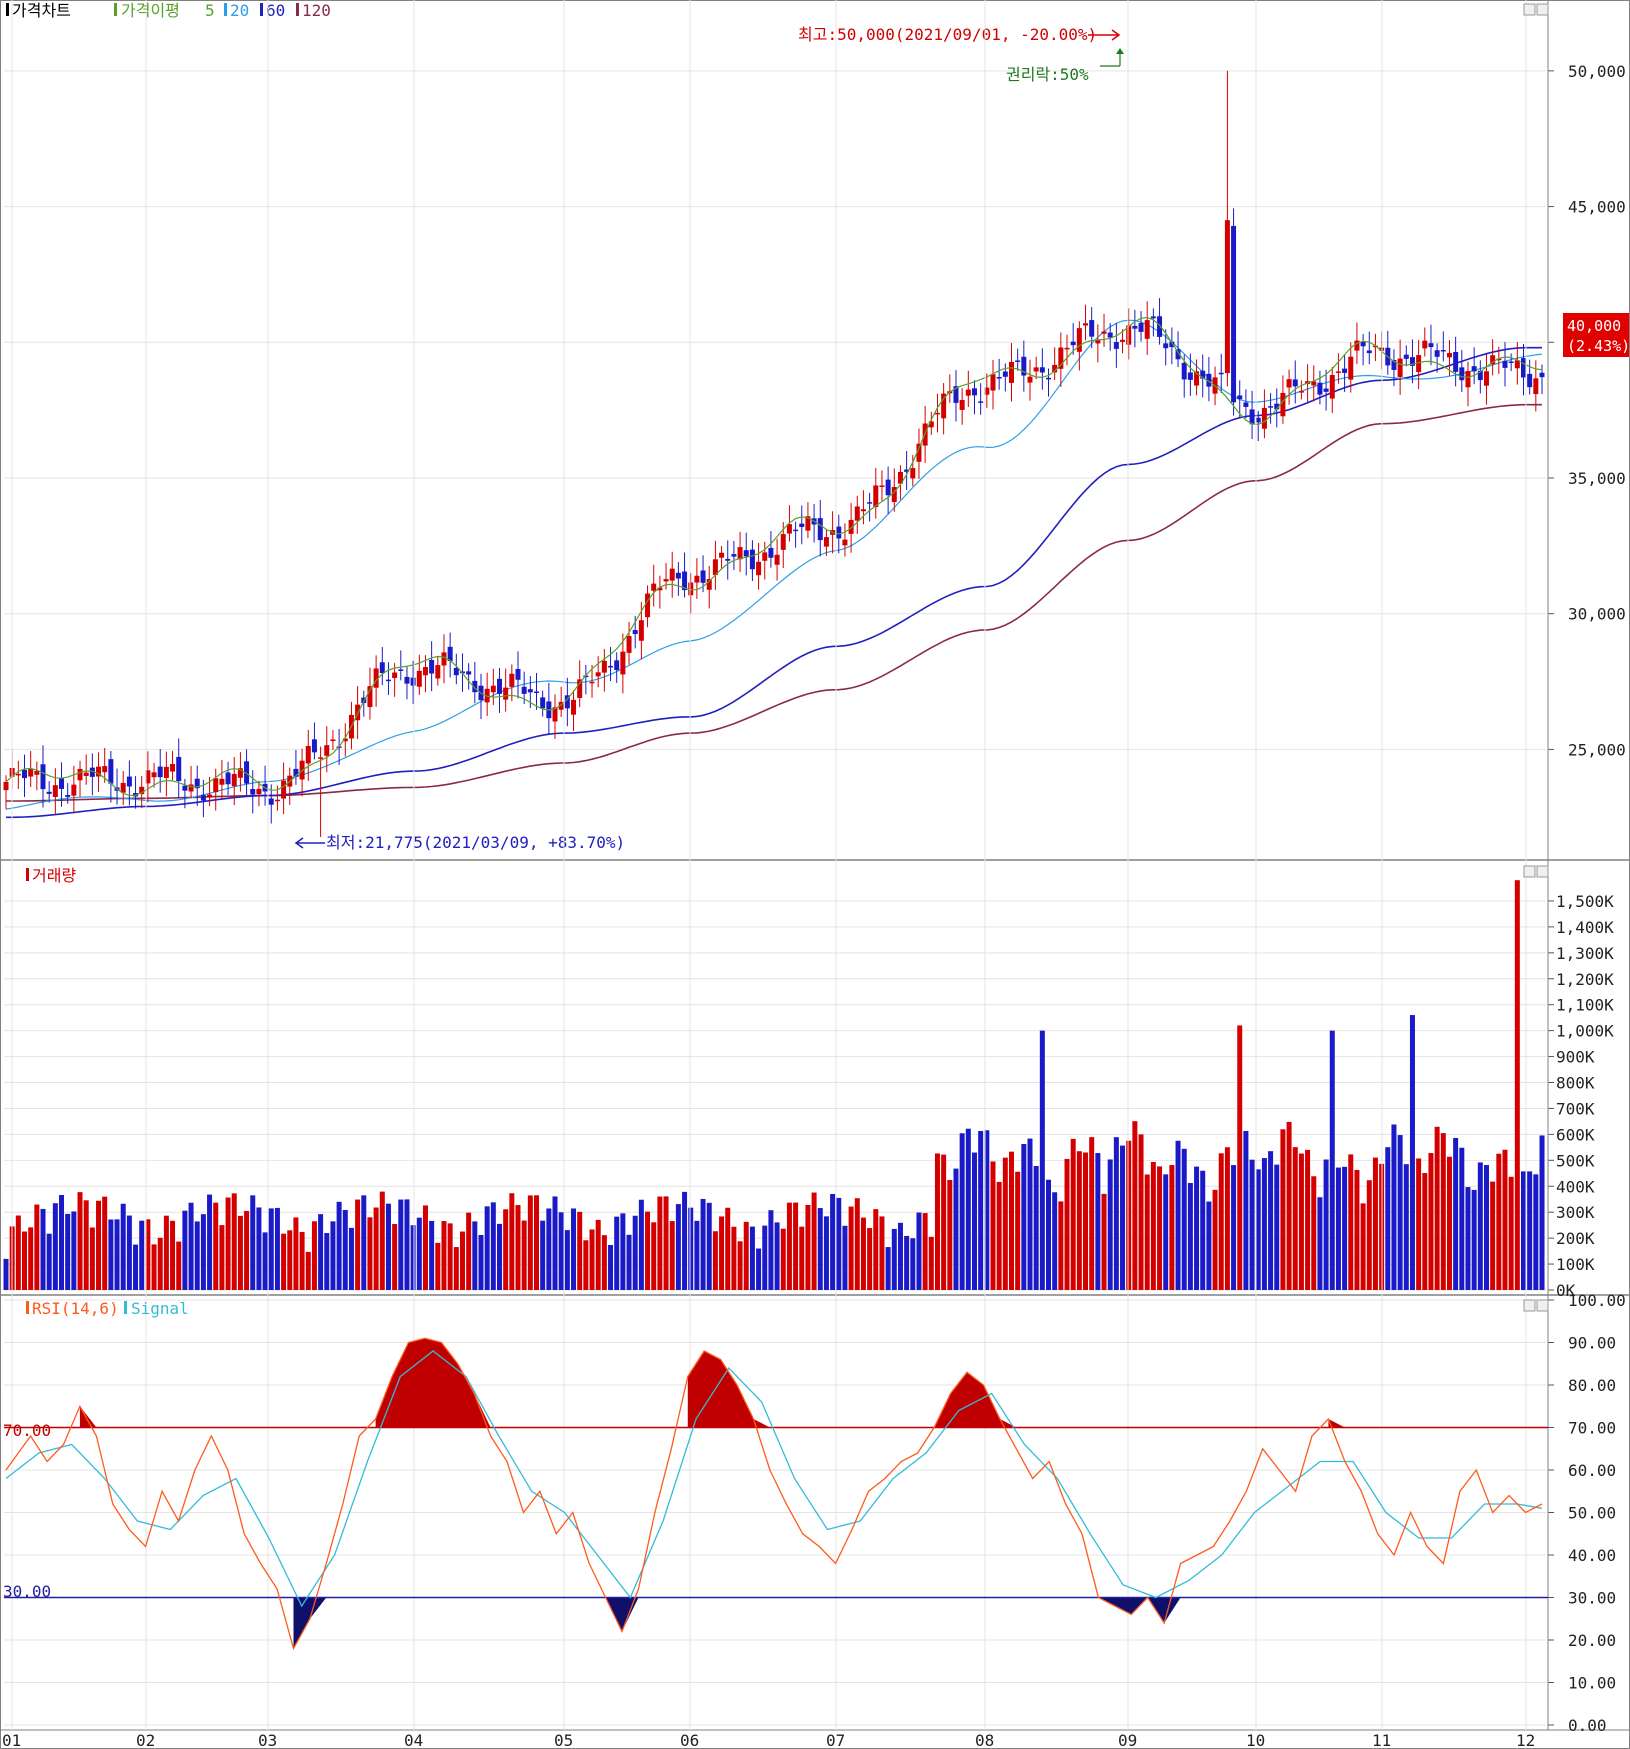  What do you see at coordinates (984, 1740) in the screenshot?
I see `x-tick-label: 08` at bounding box center [984, 1740].